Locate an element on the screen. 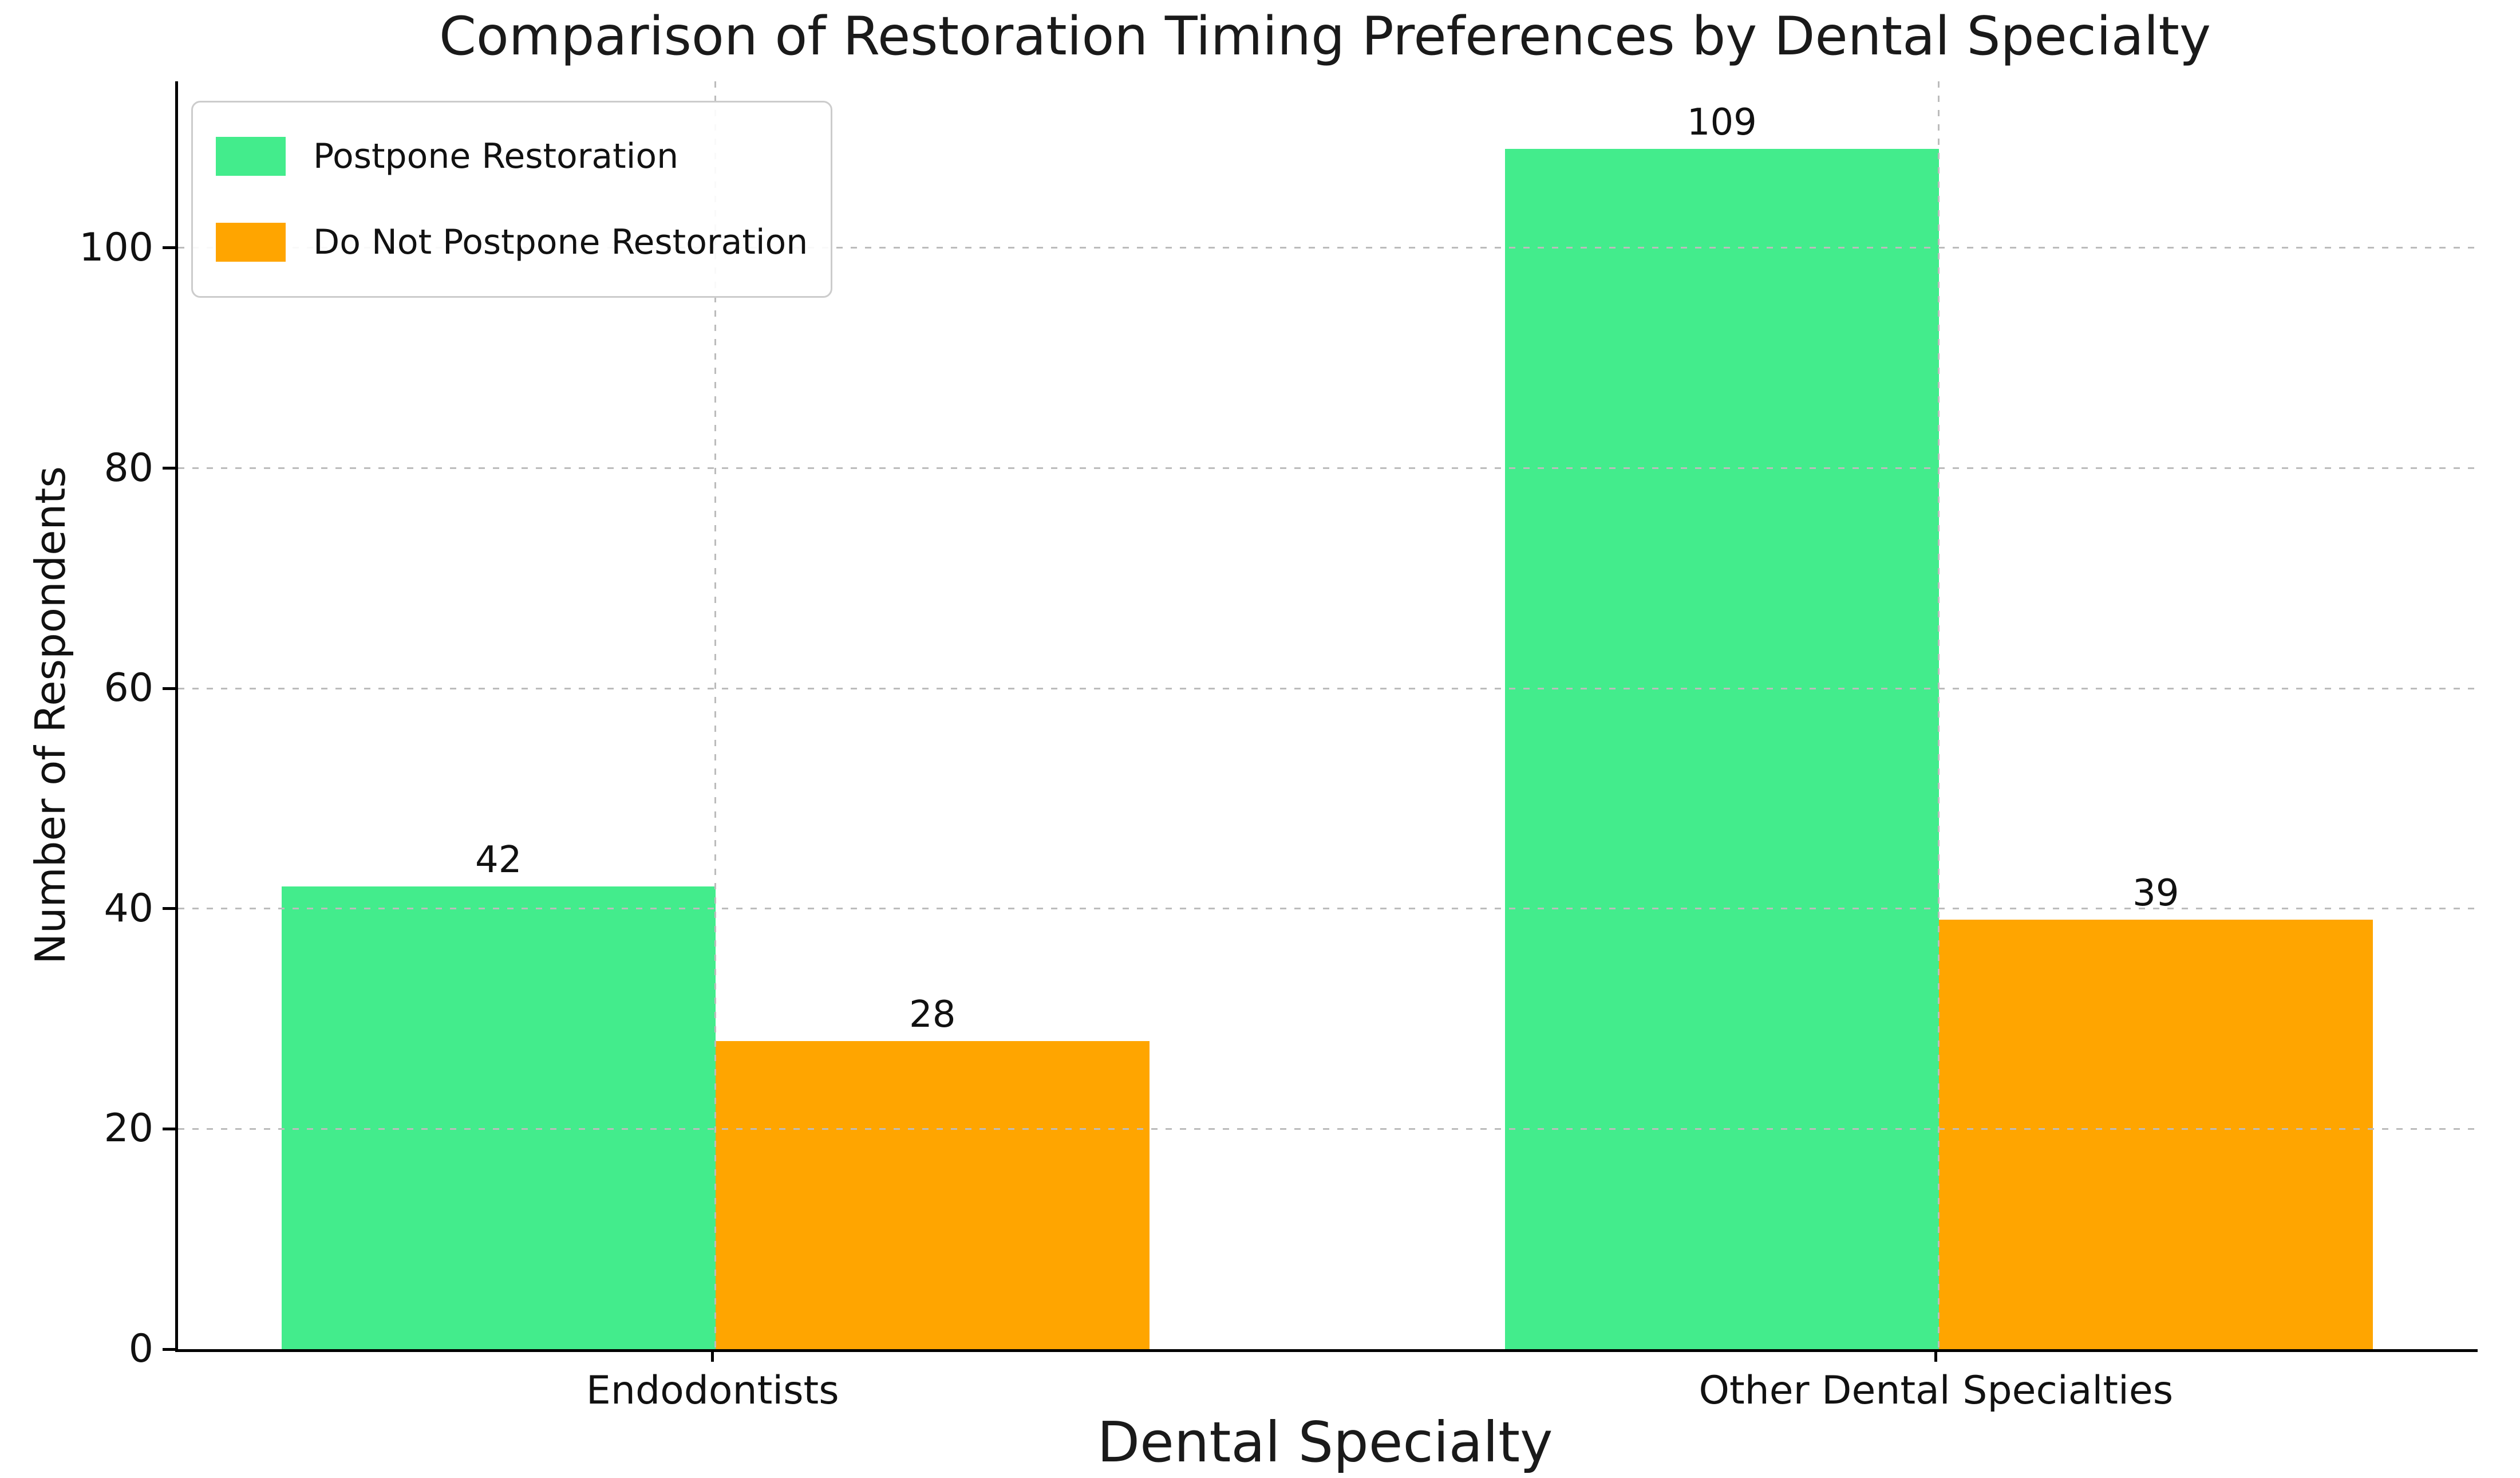 This screenshot has height=1478, width=2520. legend-row: Do Not Postpone Restoration is located at coordinates (512, 242).